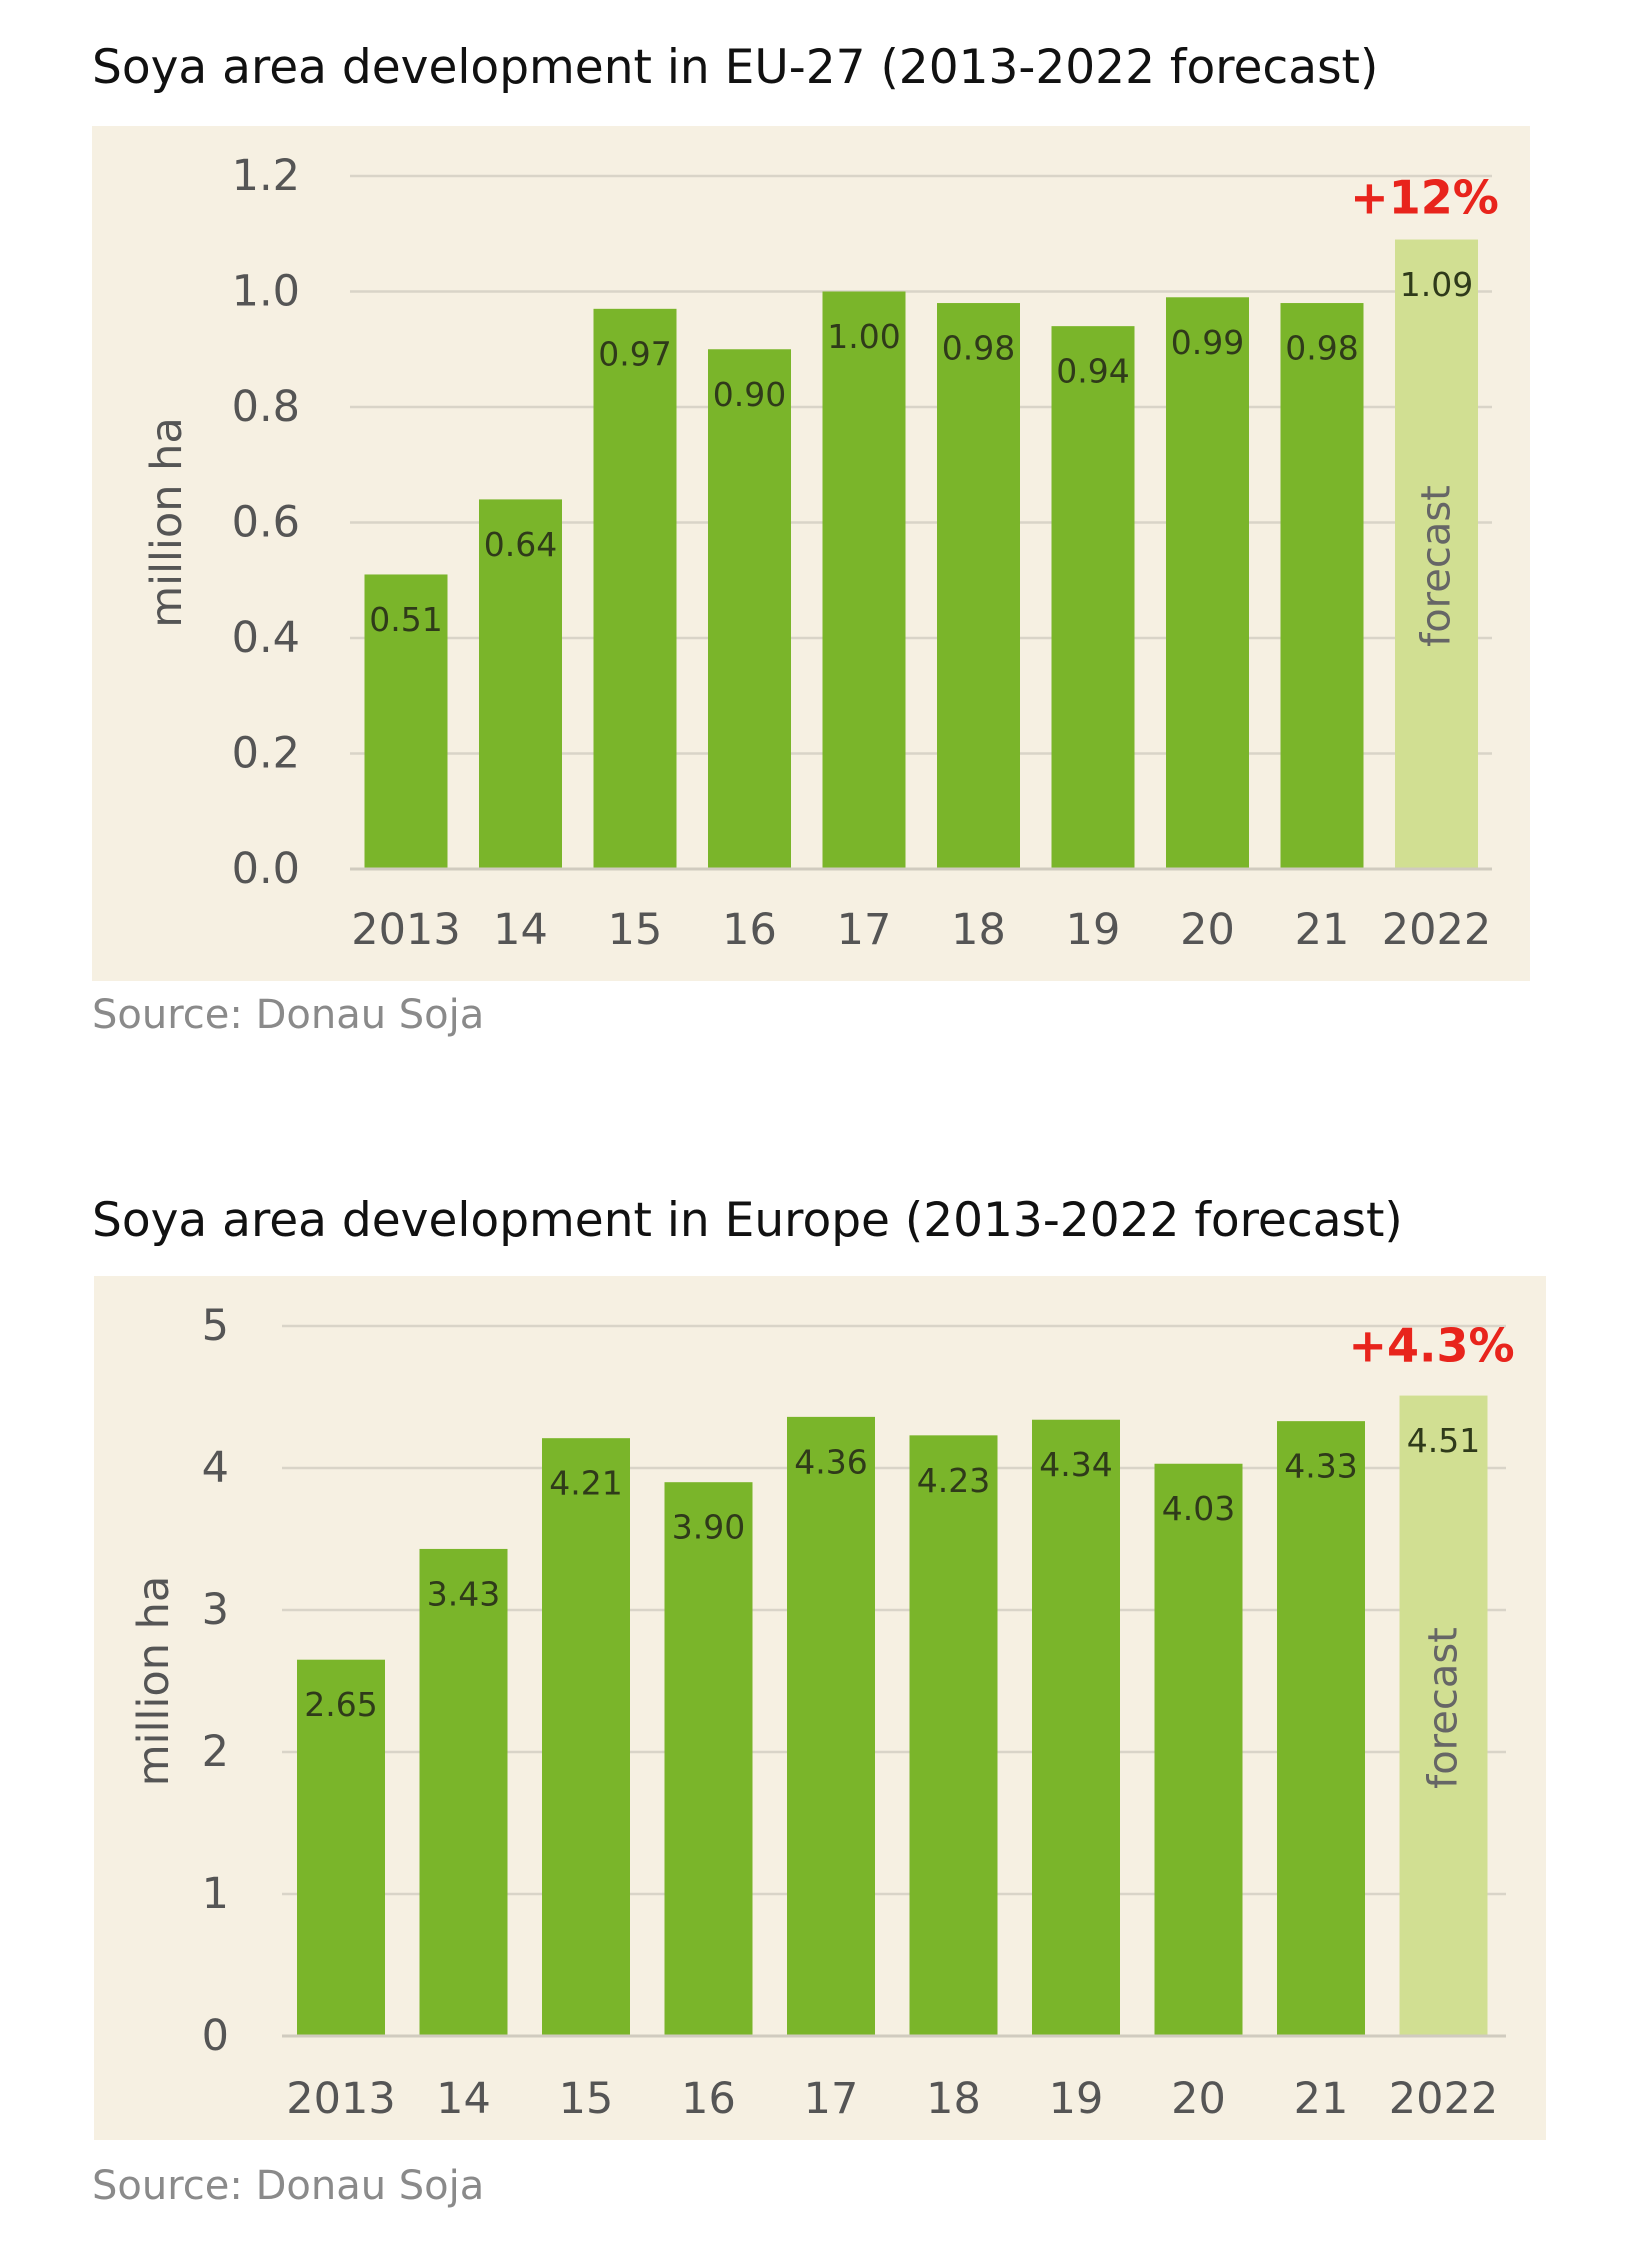  I want to click on bar-value-label: 4.51, so click(1443, 1440).